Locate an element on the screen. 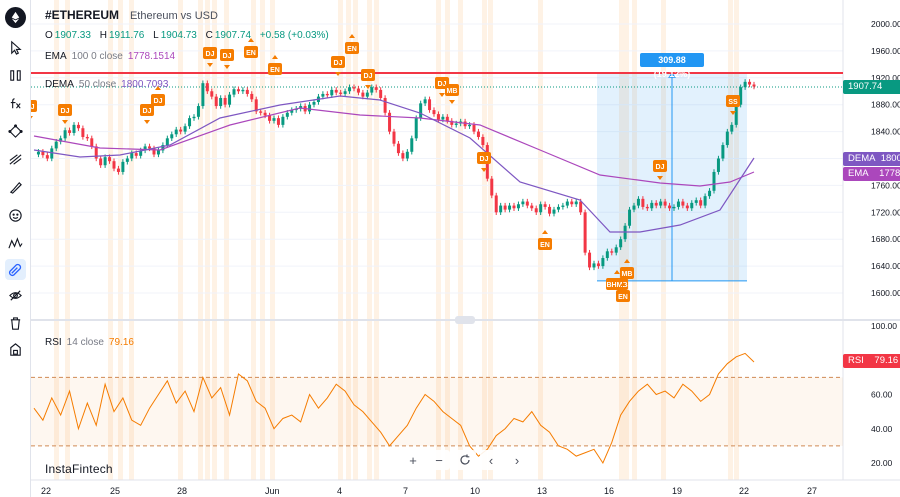 This screenshot has height=497, width=900. dema-value: 1800.7093 is located at coordinates (145, 84).